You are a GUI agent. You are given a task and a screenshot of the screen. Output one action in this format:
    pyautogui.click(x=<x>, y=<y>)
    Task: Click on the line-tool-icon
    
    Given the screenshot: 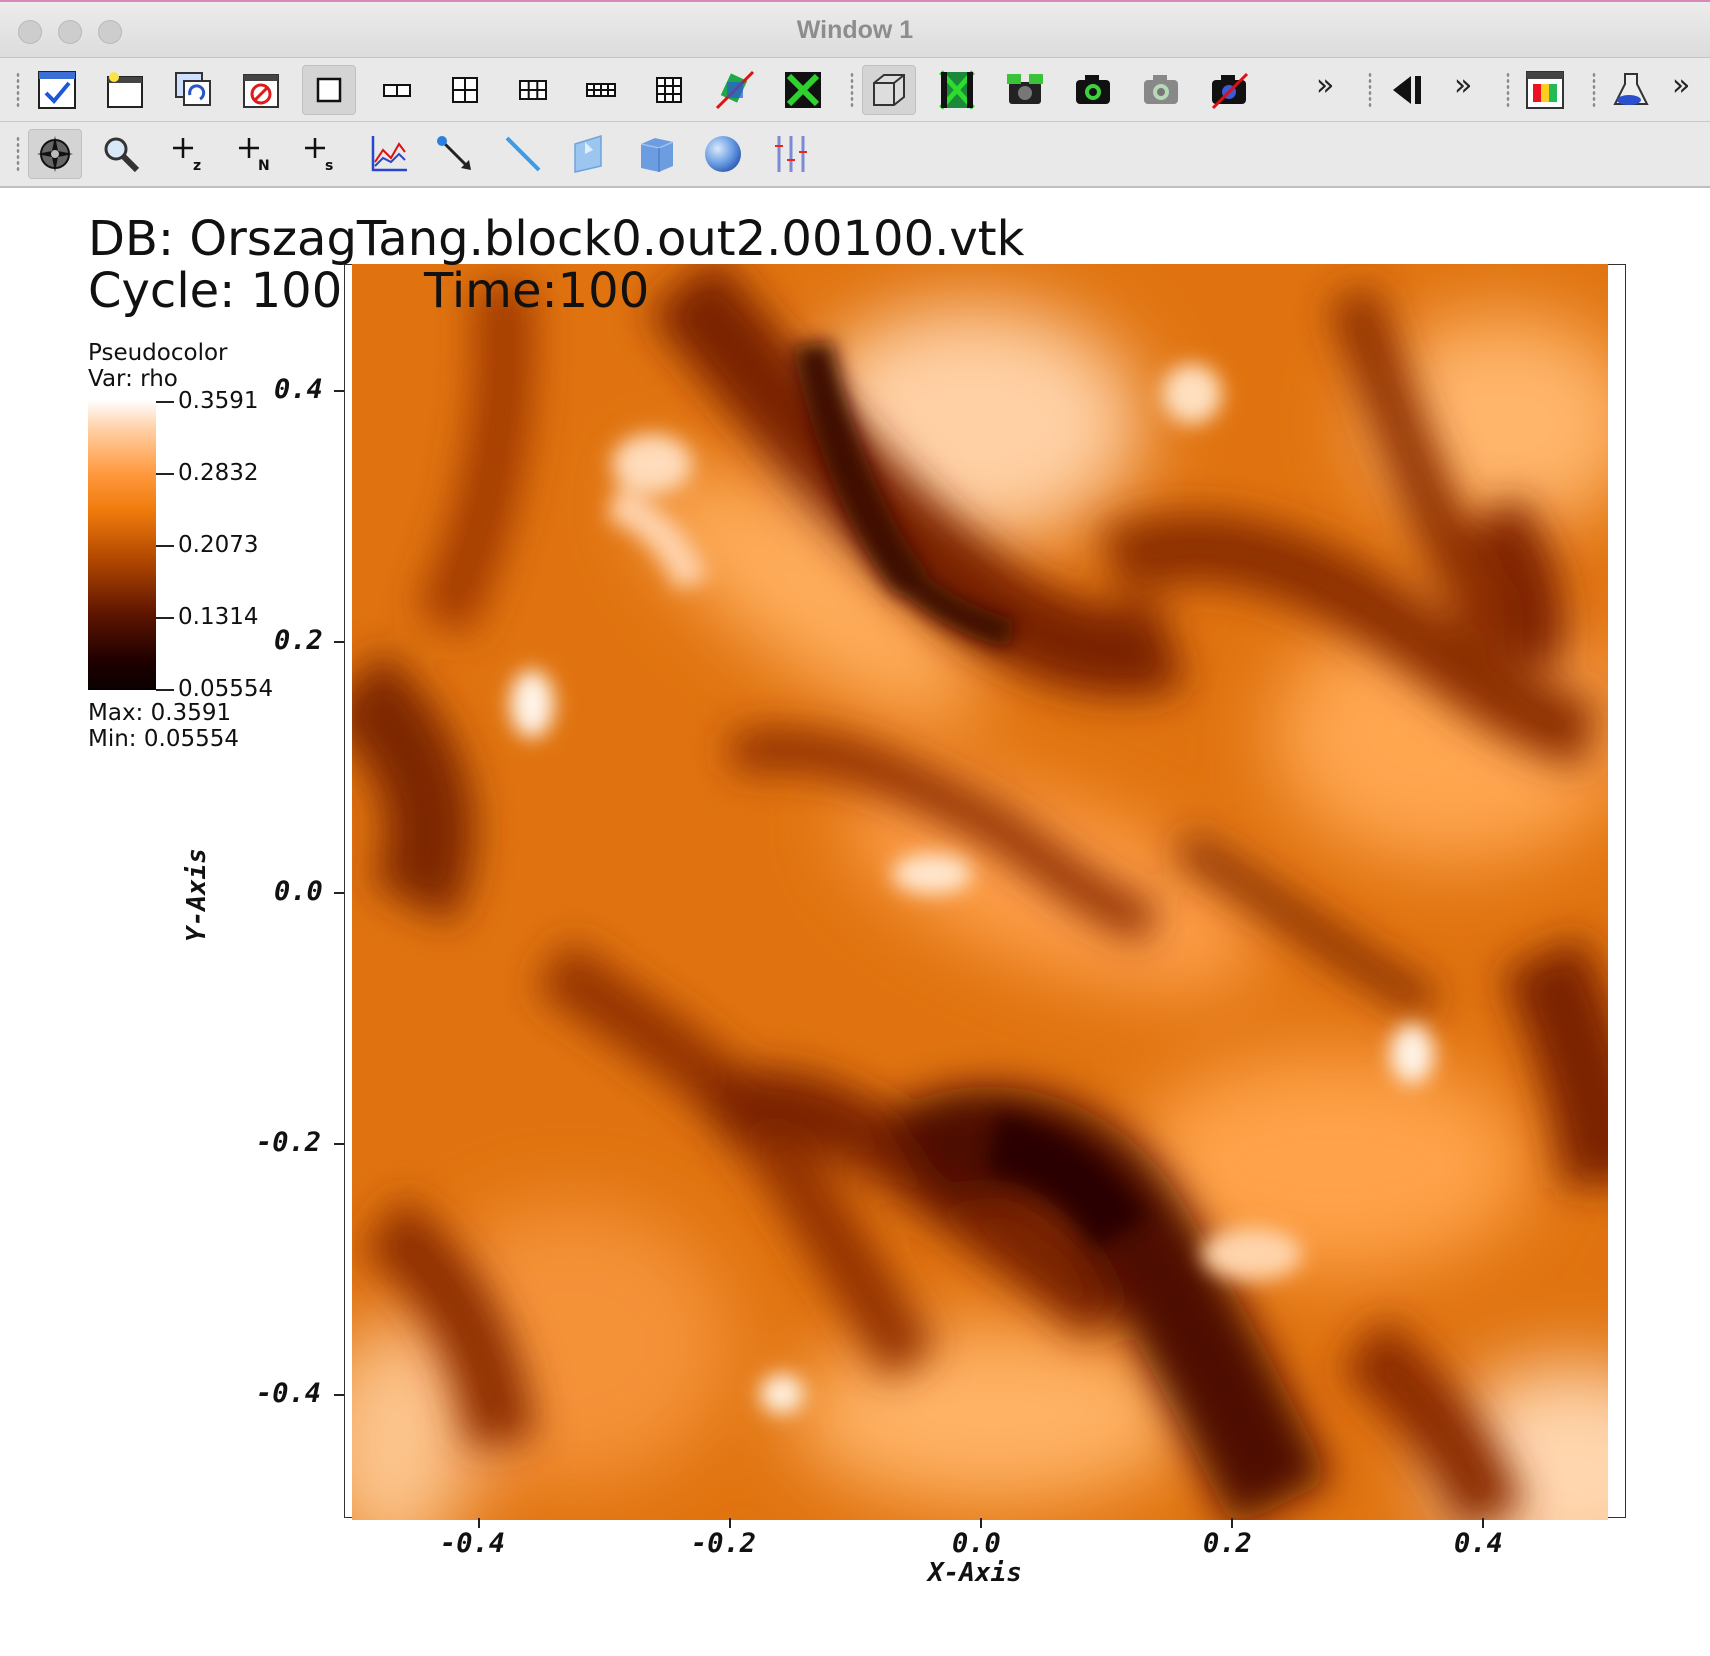 What is the action you would take?
    pyautogui.click(x=523, y=154)
    